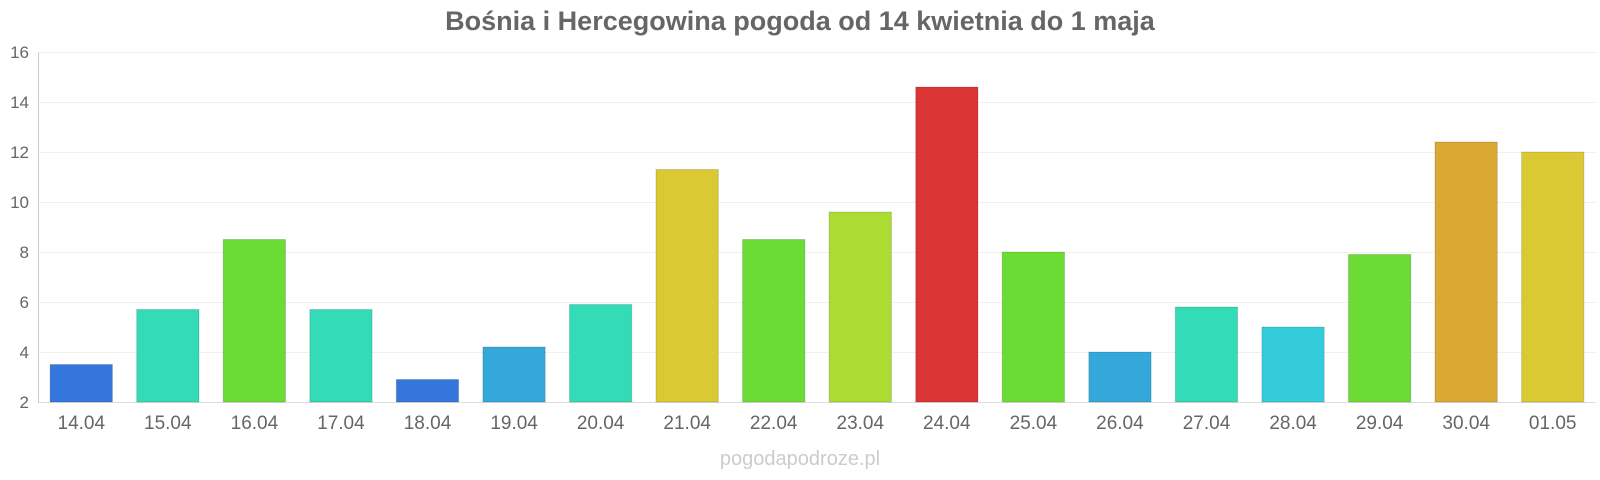 The height and width of the screenshot is (480, 1600). I want to click on x-tick-label: 14.04, so click(82, 423).